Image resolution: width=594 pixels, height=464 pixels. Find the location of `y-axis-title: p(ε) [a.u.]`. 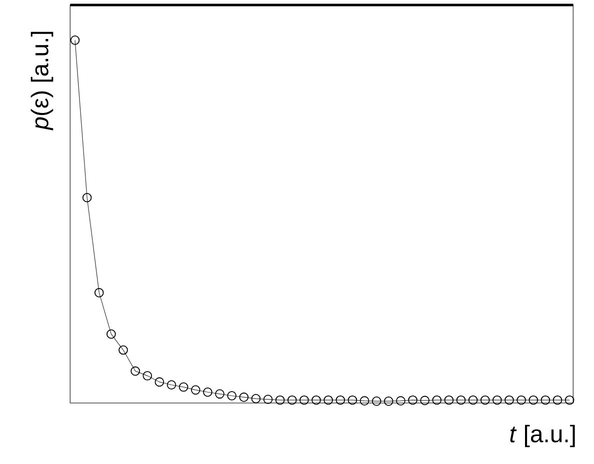

y-axis-title: p(ε) [a.u.] is located at coordinates (42, 81).